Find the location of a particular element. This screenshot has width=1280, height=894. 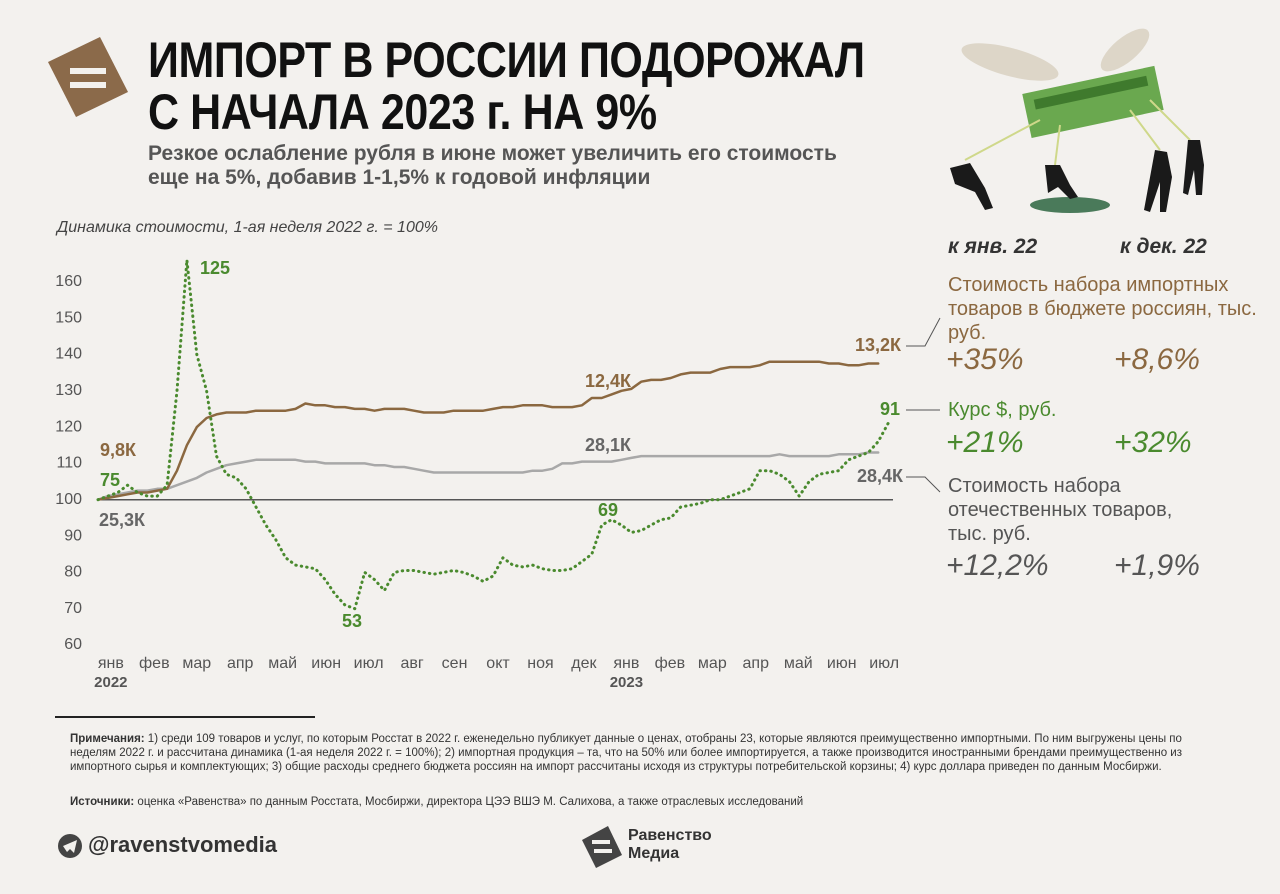

row-value: +12,2% is located at coordinates (997, 565).